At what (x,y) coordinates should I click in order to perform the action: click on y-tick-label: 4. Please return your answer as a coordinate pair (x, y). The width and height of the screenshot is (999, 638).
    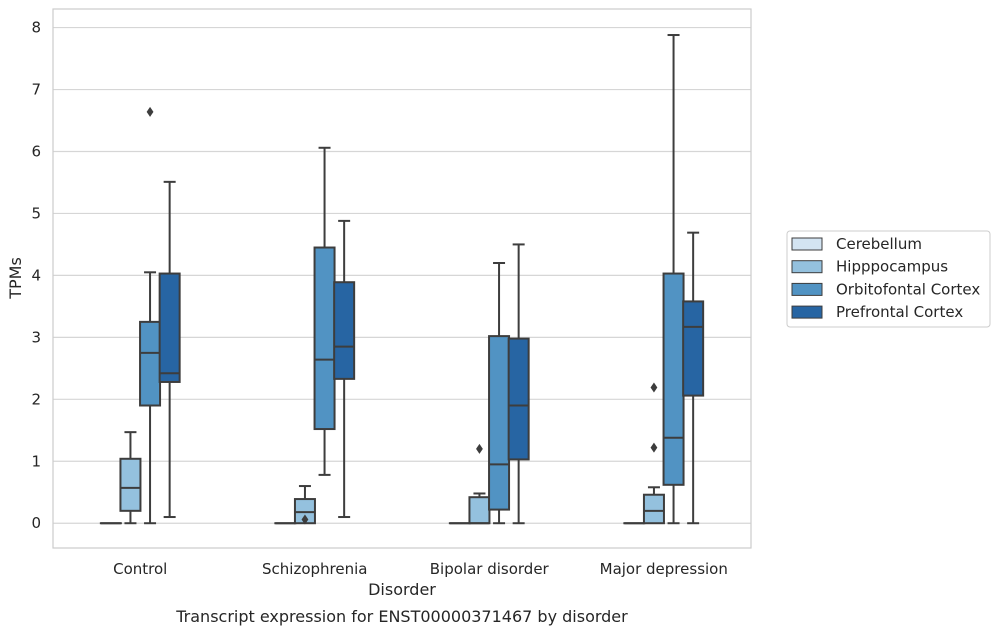
    Looking at the image, I should click on (36, 275).